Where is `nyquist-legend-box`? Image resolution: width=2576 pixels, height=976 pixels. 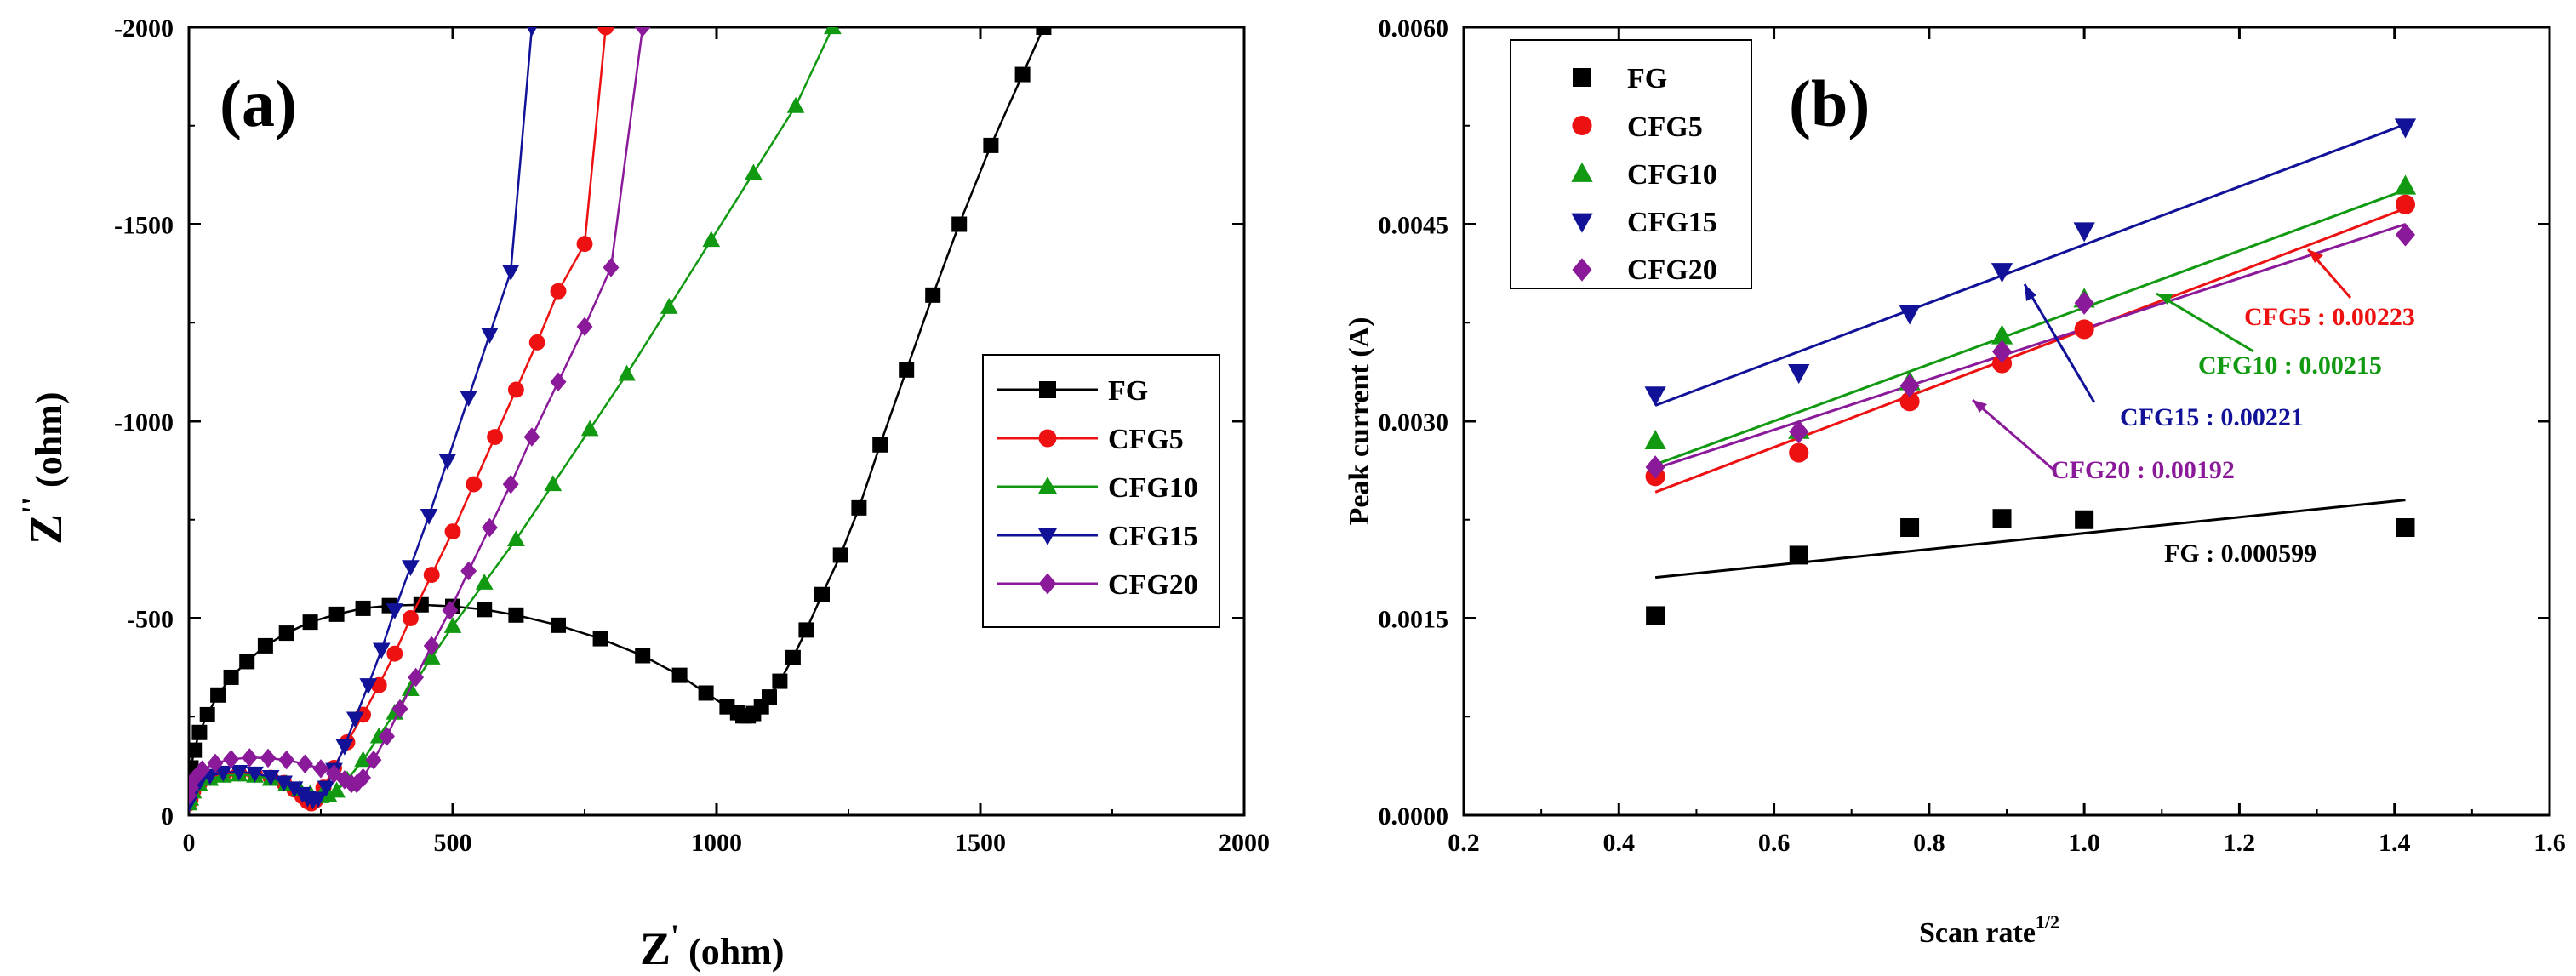 nyquist-legend-box is located at coordinates (1101, 491).